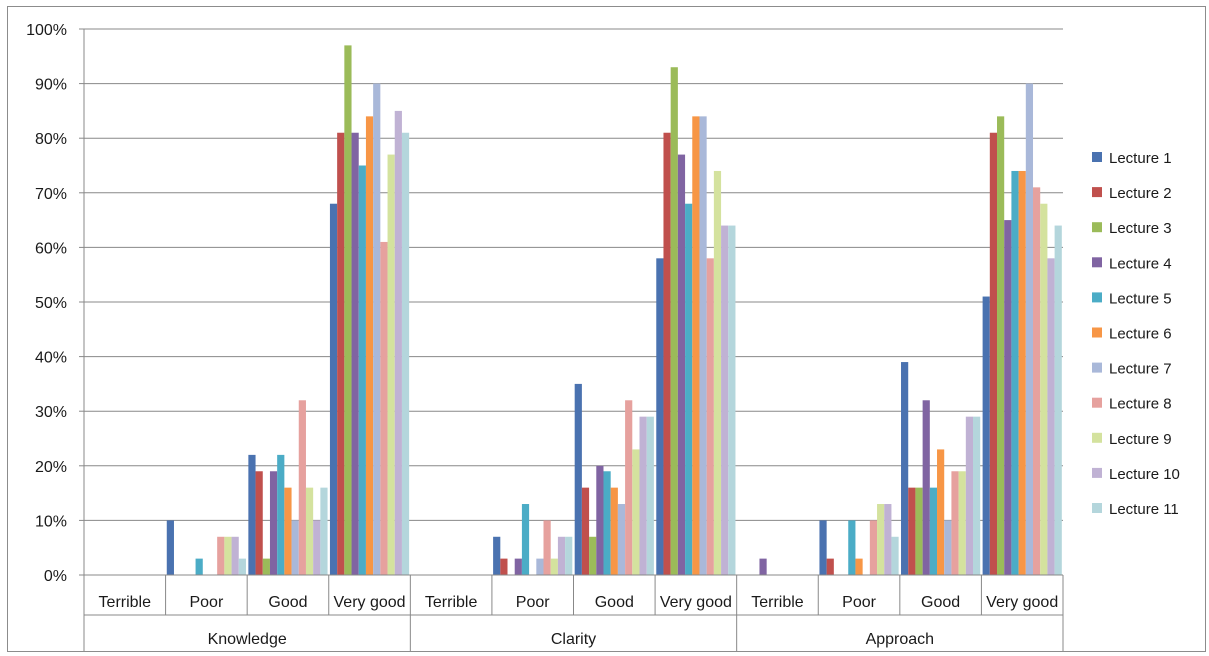  Describe the element at coordinates (573, 639) in the screenshot. I see `x-group-label: Clarity` at that location.